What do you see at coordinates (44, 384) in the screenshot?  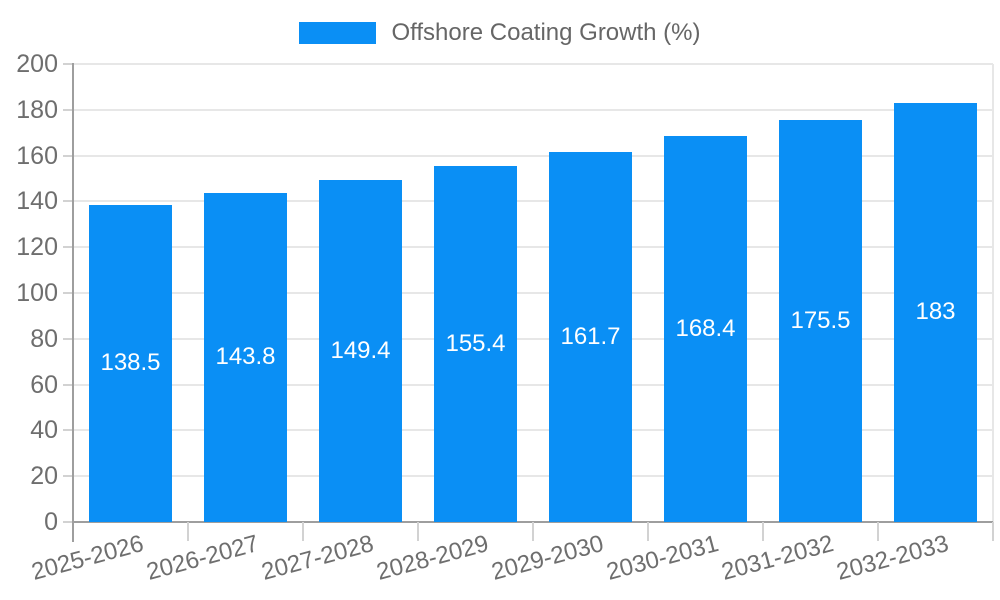 I see `y-axis-label: 60` at bounding box center [44, 384].